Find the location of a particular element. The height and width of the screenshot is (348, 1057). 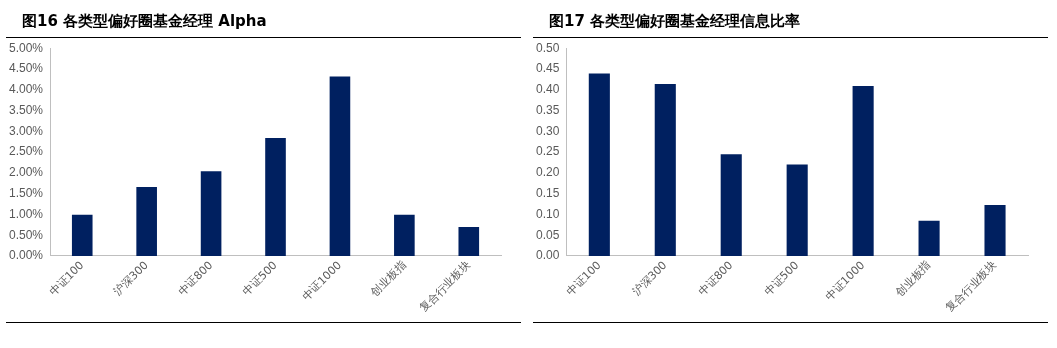

y-tick-label: 0.35 is located at coordinates (548, 109).